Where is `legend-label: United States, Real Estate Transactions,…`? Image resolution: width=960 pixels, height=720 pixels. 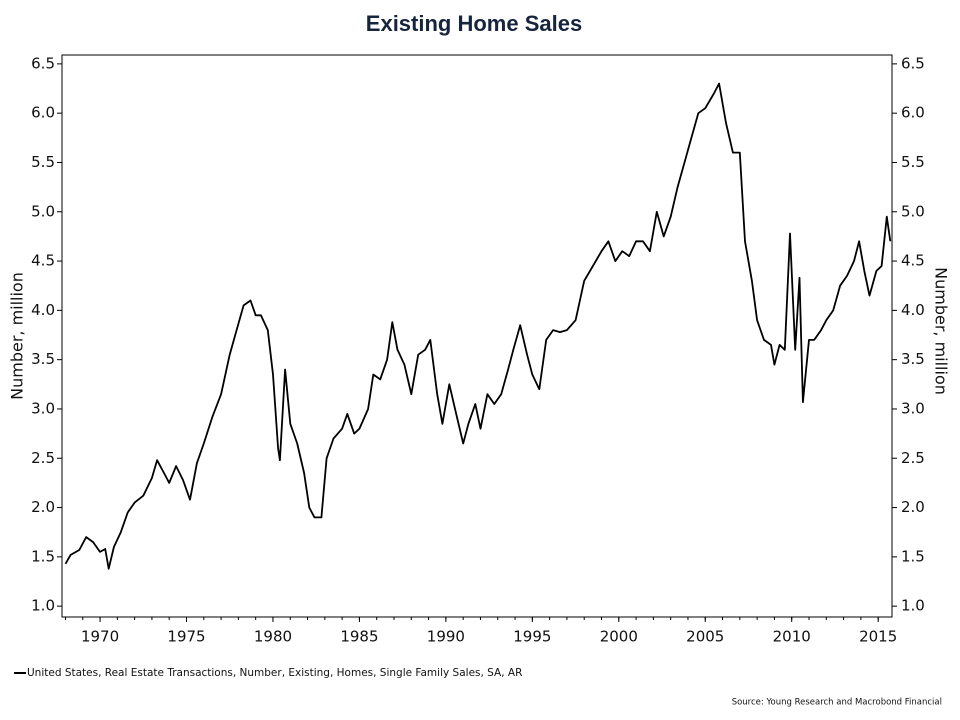
legend-label: United States, Real Estate Transactions,… is located at coordinates (274, 673).